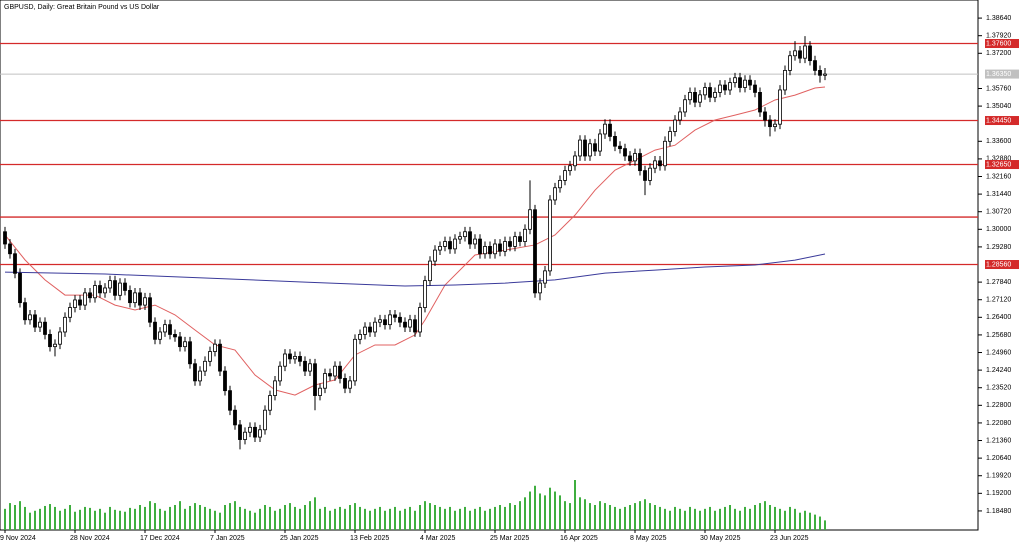 This screenshot has height=543, width=1024. I want to click on x-tick-label: 17 Dec 2024, so click(160, 538).